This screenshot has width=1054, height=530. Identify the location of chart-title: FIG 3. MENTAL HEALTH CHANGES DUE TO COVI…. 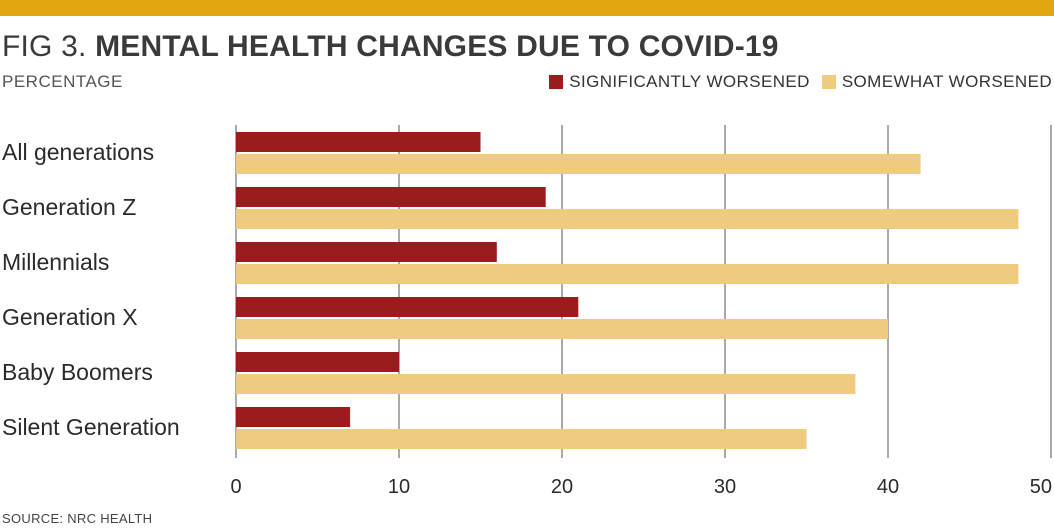
(390, 47).